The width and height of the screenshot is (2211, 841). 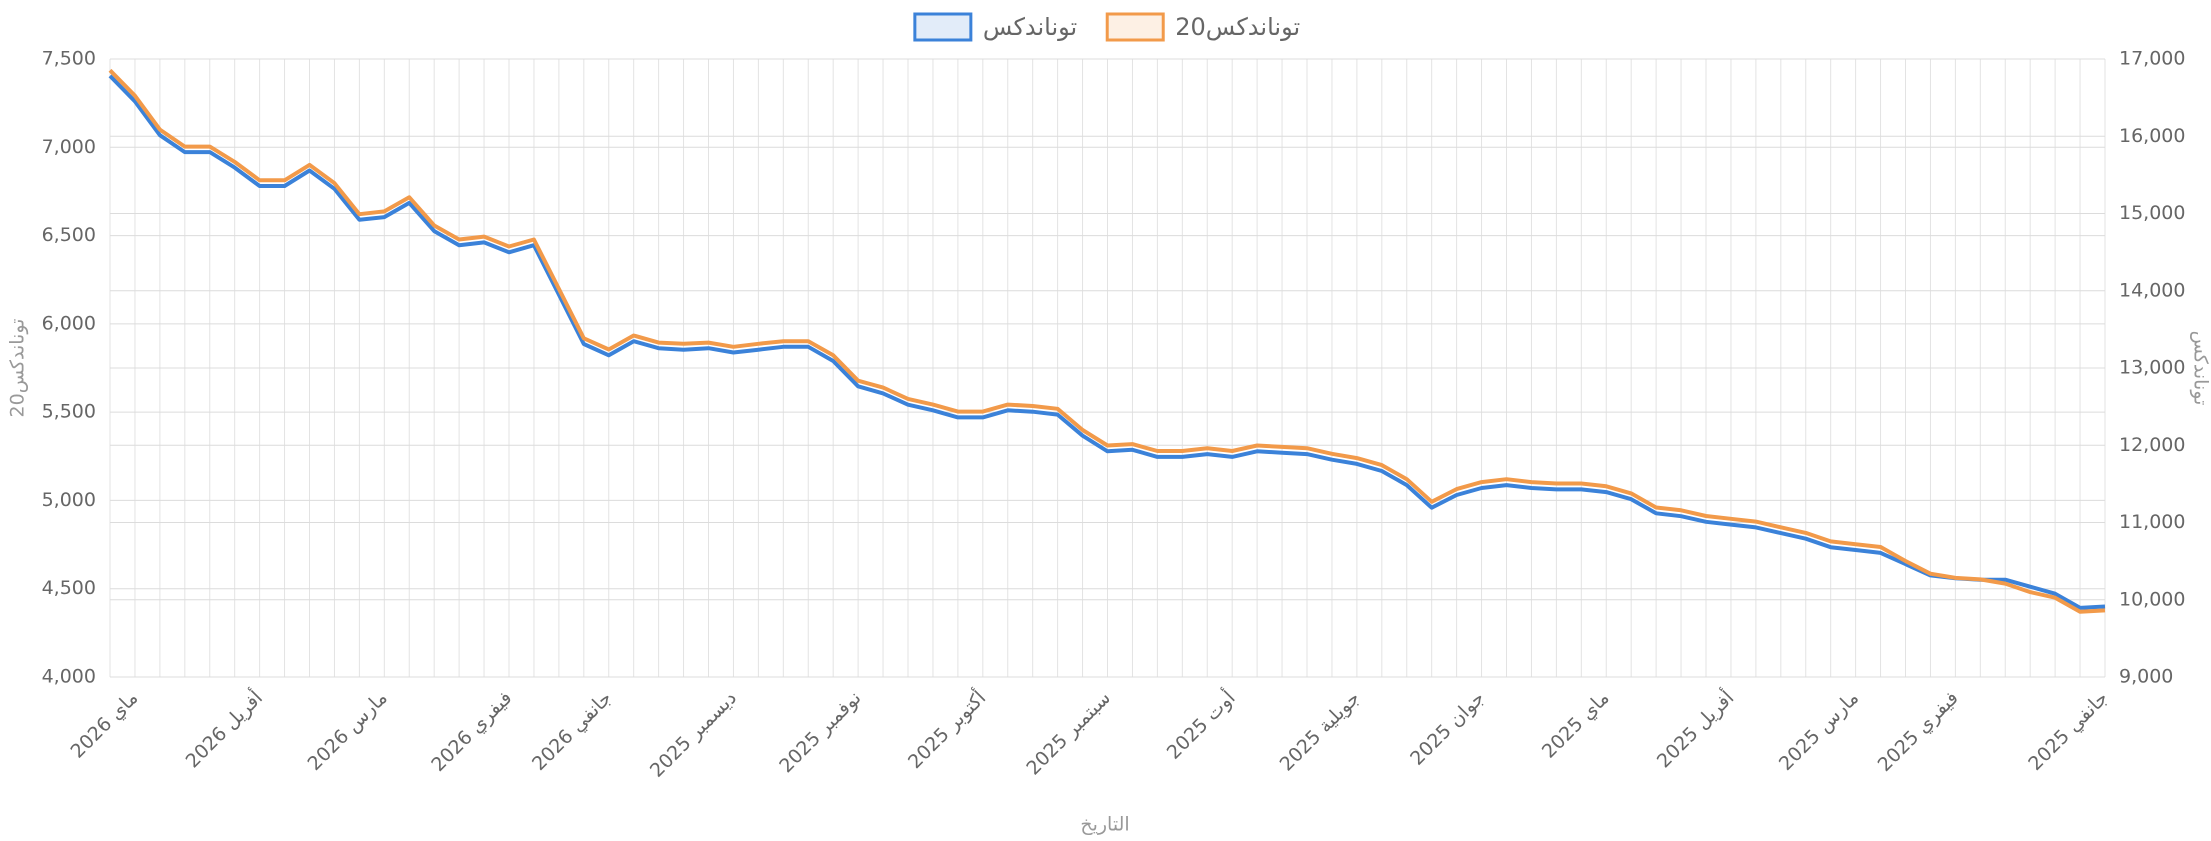 What do you see at coordinates (69, 323) in the screenshot?
I see `y-tick-label: 6,000` at bounding box center [69, 323].